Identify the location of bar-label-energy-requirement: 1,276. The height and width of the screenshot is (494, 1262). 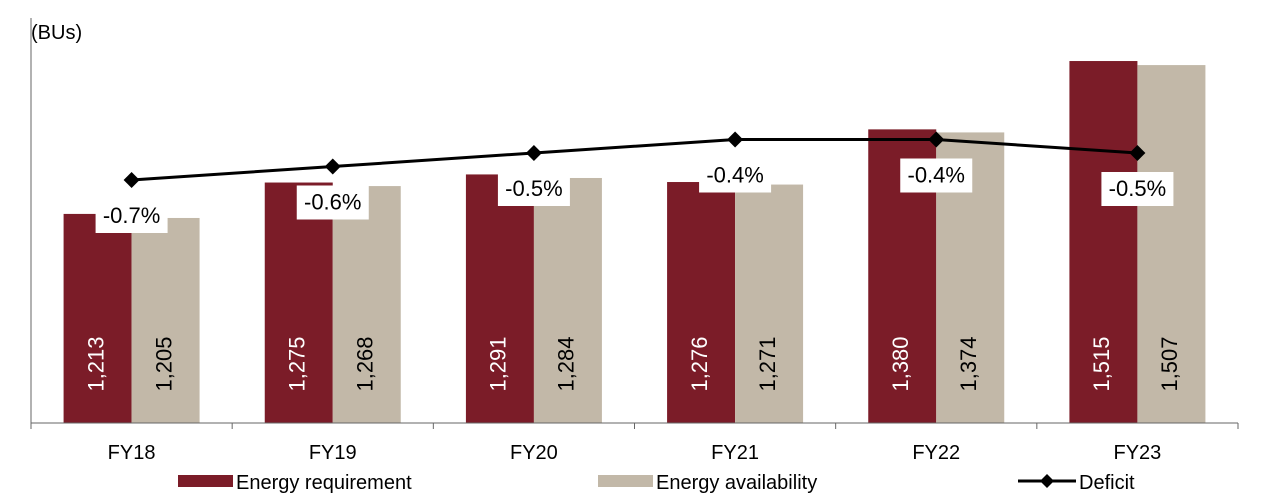
(699, 363).